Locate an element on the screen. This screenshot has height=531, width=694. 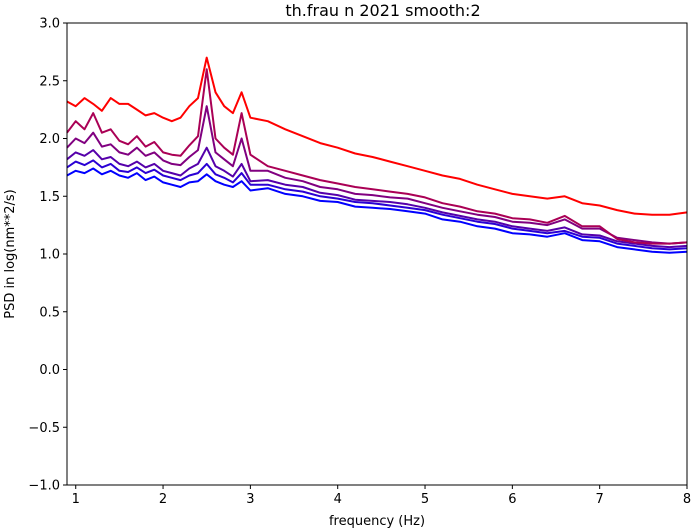
y-tick-label: 1.5 is located at coordinates (49, 197).